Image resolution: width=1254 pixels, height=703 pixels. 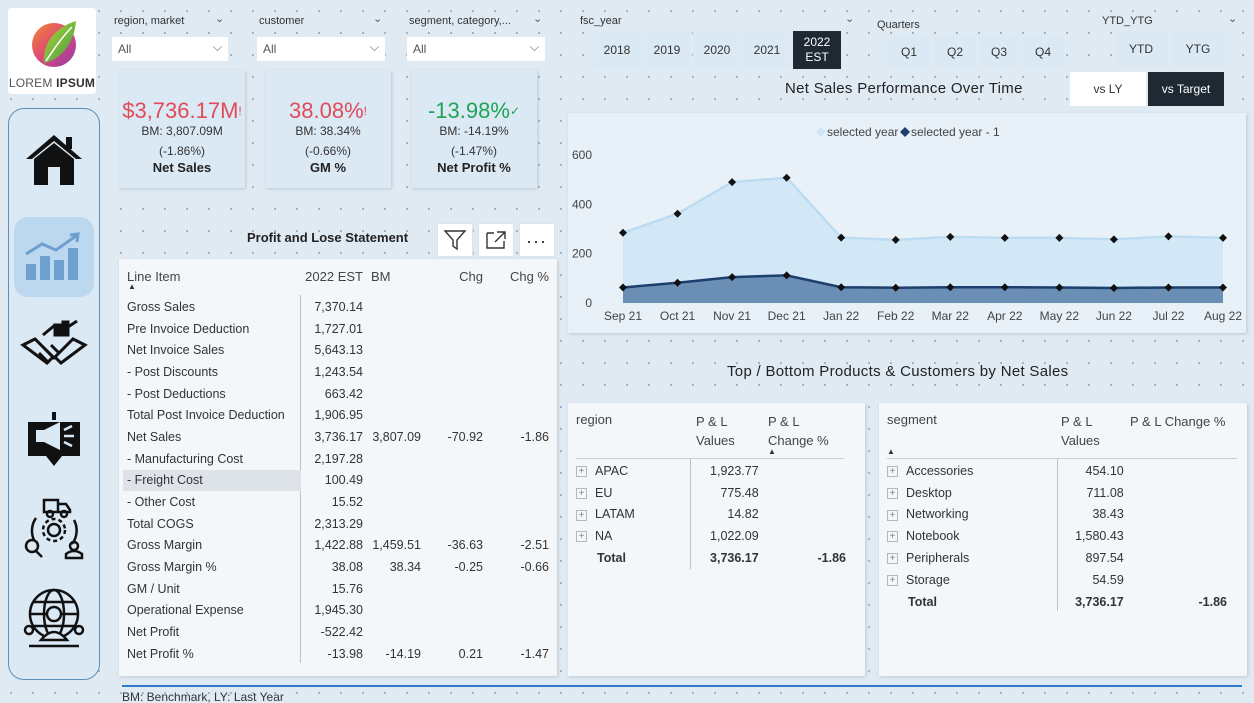 What do you see at coordinates (471, 277) in the screenshot?
I see `column-header: Chg` at bounding box center [471, 277].